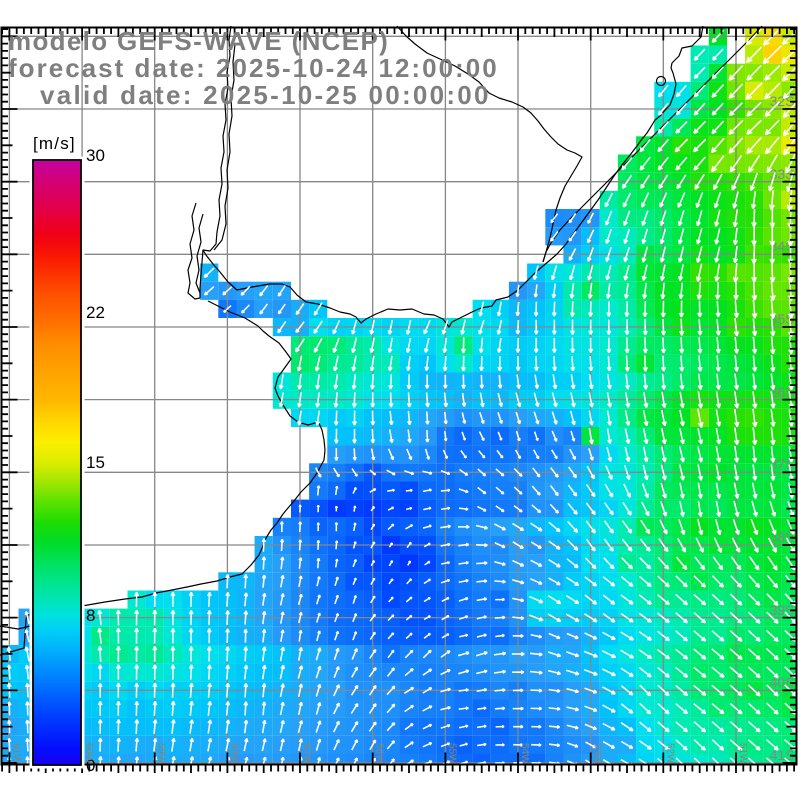 Image resolution: width=800 pixels, height=800 pixels. What do you see at coordinates (782, 392) in the screenshot?
I see `svg-text: 36S` at bounding box center [782, 392].